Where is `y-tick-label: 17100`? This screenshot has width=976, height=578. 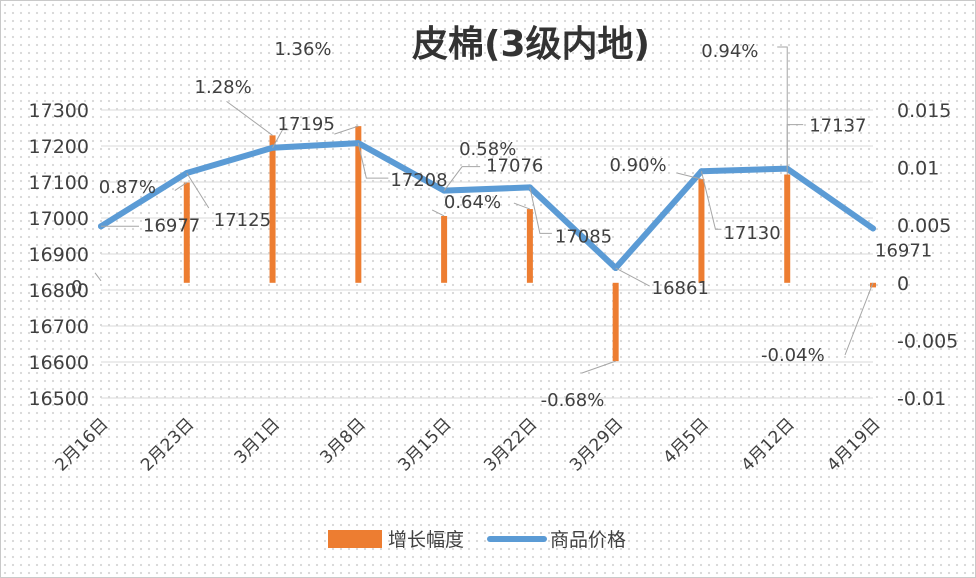
y-tick-label: 17100 is located at coordinates (59, 183).